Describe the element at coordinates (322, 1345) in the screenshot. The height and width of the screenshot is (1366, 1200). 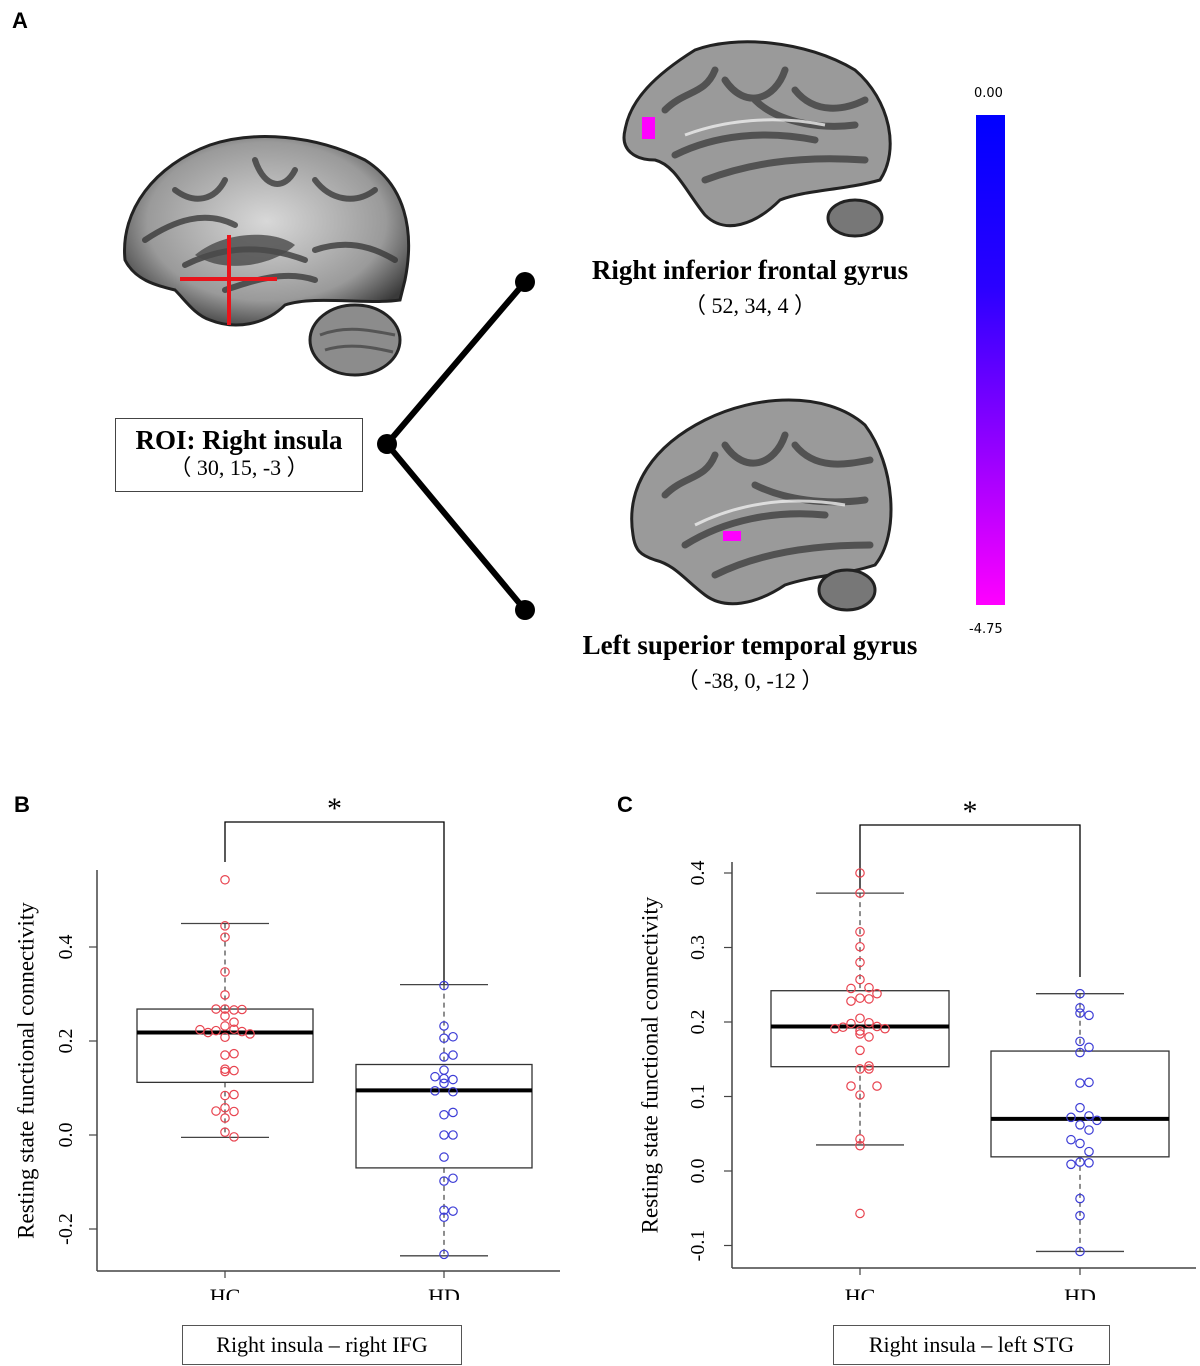
I see `chart-b-caption: Right insula – right IFG` at that location.